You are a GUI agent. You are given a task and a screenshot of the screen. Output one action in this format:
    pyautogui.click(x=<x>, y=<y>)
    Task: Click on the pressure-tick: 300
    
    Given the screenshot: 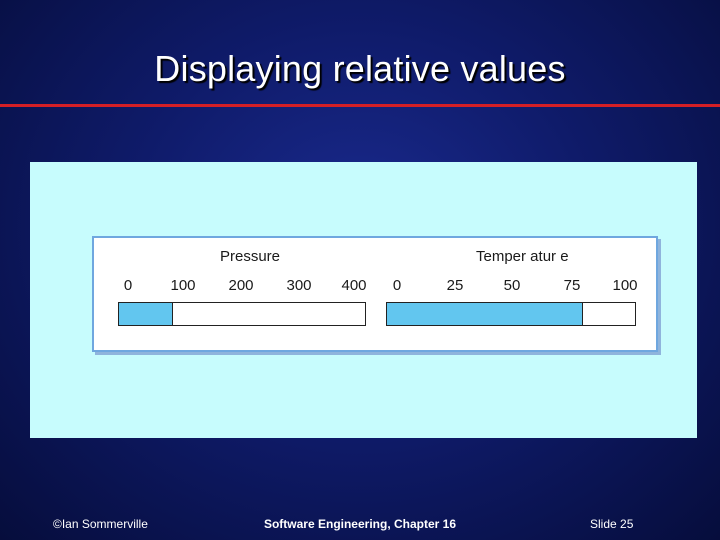 What is the action you would take?
    pyautogui.click(x=299, y=285)
    